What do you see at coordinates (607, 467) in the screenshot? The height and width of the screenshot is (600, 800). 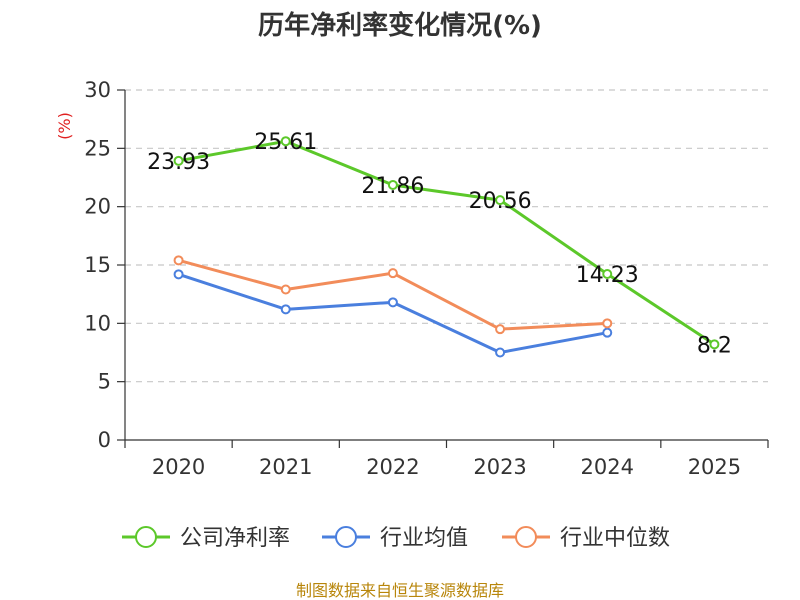 I see `x-tick-label: 2024` at bounding box center [607, 467].